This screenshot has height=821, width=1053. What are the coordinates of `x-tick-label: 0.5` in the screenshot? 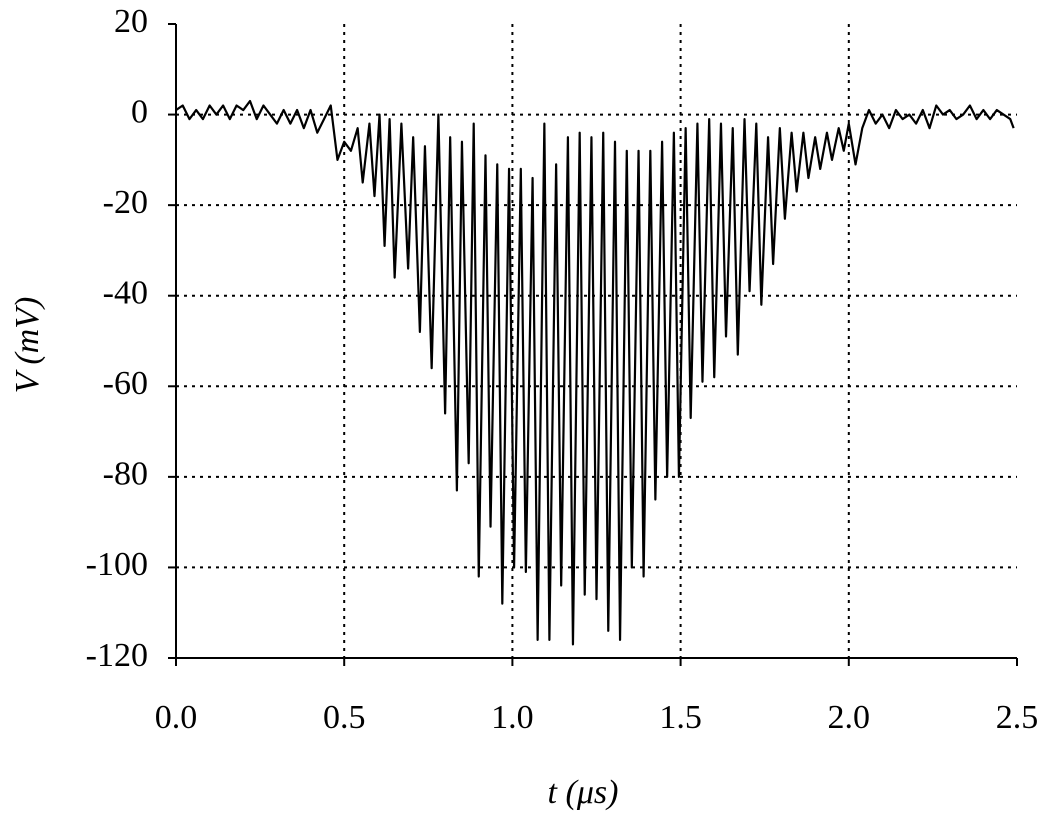 It's located at (344, 717).